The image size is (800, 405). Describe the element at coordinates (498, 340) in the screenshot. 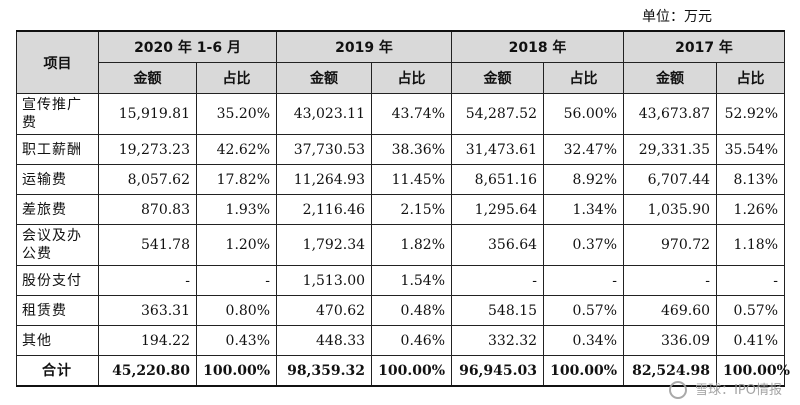

I see `cell-amount: 332.32` at that location.